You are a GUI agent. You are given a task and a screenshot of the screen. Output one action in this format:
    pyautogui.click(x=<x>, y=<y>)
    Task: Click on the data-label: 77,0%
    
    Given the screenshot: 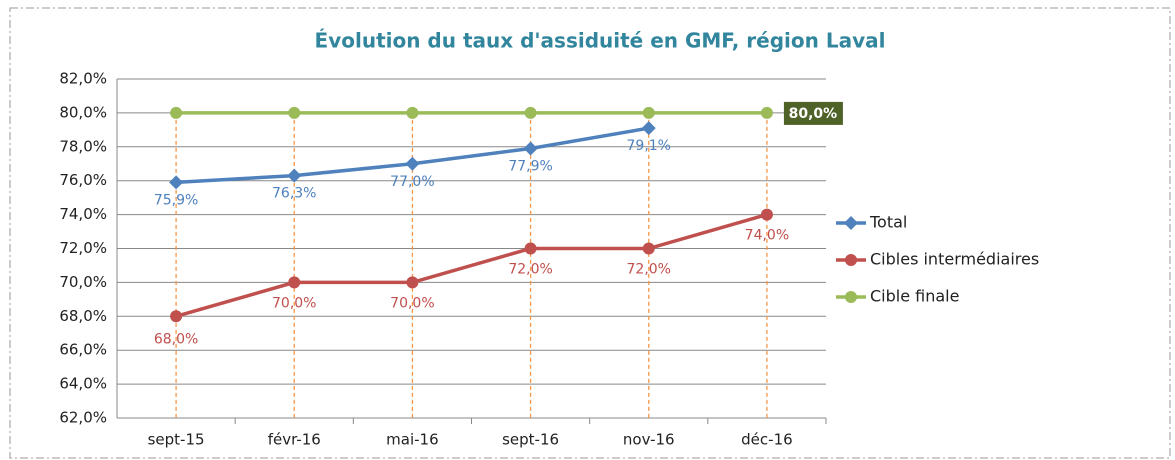 What is the action you would take?
    pyautogui.click(x=412, y=182)
    